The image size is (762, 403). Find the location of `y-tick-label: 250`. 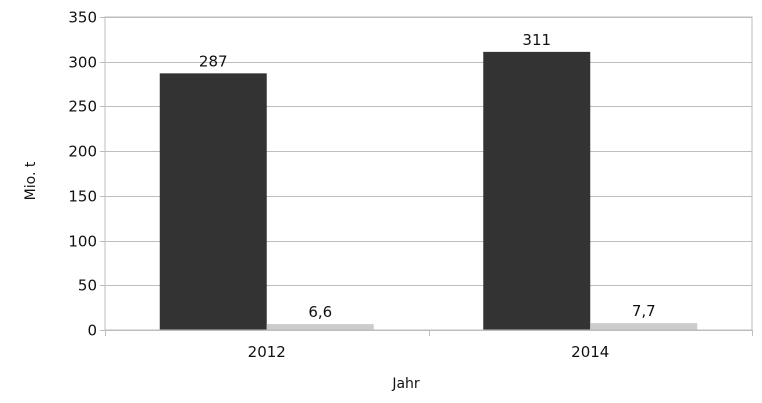

y-tick-label: 250 is located at coordinates (82, 107).